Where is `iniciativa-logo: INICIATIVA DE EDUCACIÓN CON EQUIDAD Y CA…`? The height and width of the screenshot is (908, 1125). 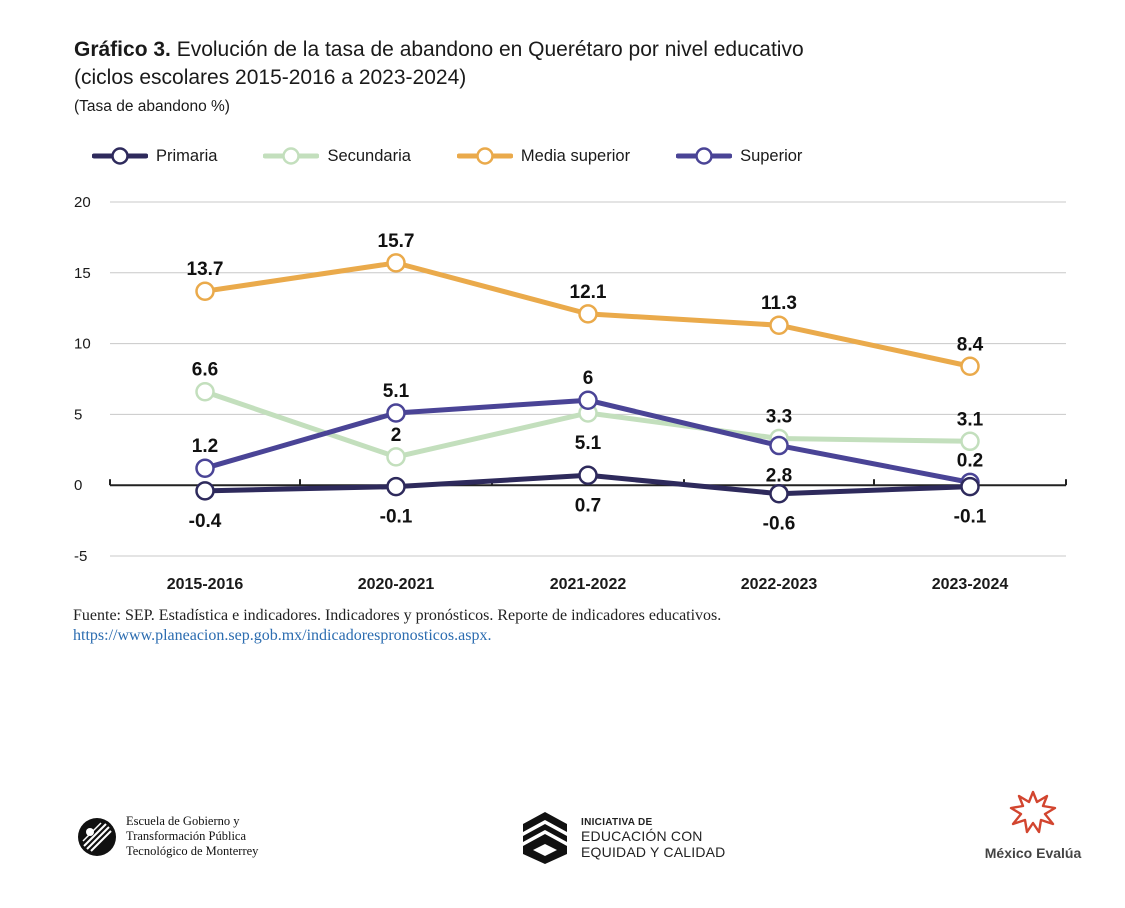
iniciativa-logo: INICIATIVA DE EDUCACIÓN CON EQUIDAD Y CA… is located at coordinates (622, 838).